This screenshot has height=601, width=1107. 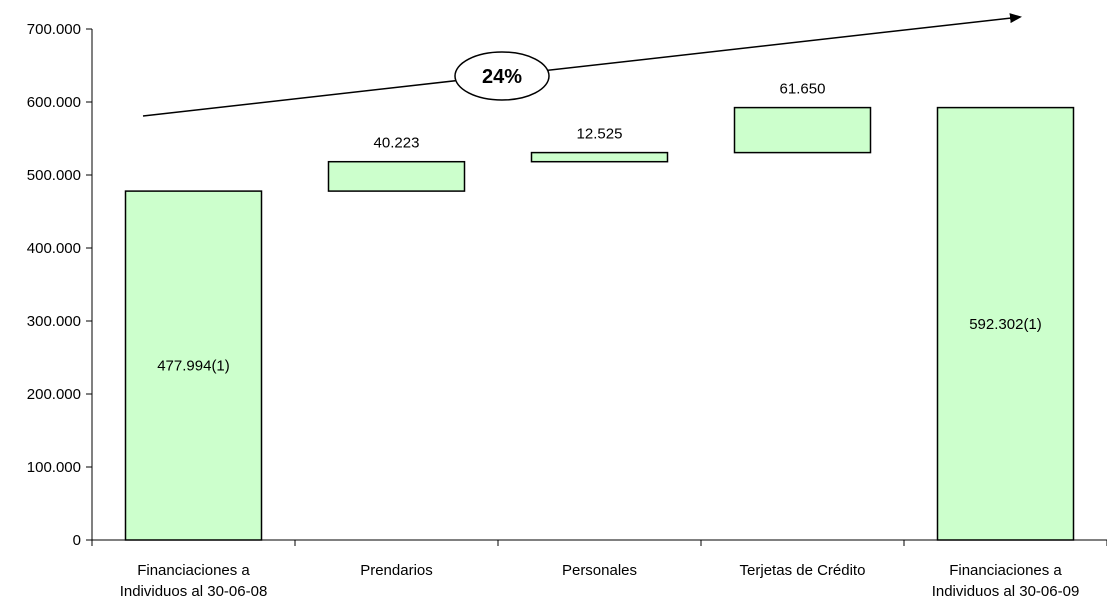 I want to click on y-tick-label-0: 0, so click(x=77, y=540).